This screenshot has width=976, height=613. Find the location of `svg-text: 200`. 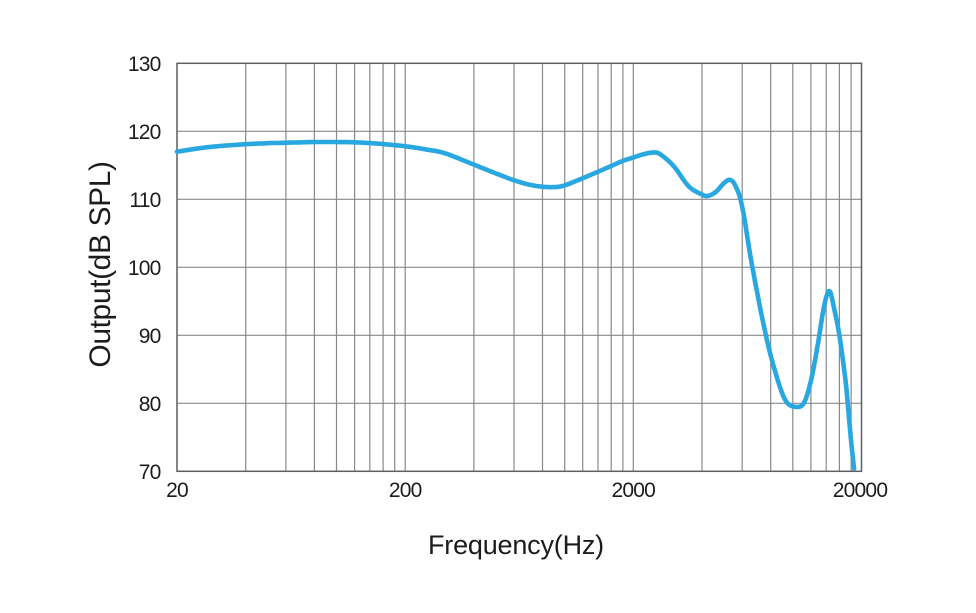

svg-text: 200 is located at coordinates (405, 490).